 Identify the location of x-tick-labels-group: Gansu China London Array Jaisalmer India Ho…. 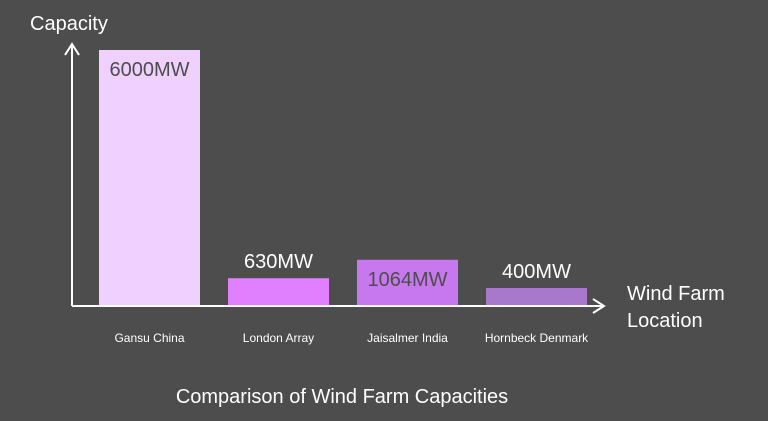
(351, 338).